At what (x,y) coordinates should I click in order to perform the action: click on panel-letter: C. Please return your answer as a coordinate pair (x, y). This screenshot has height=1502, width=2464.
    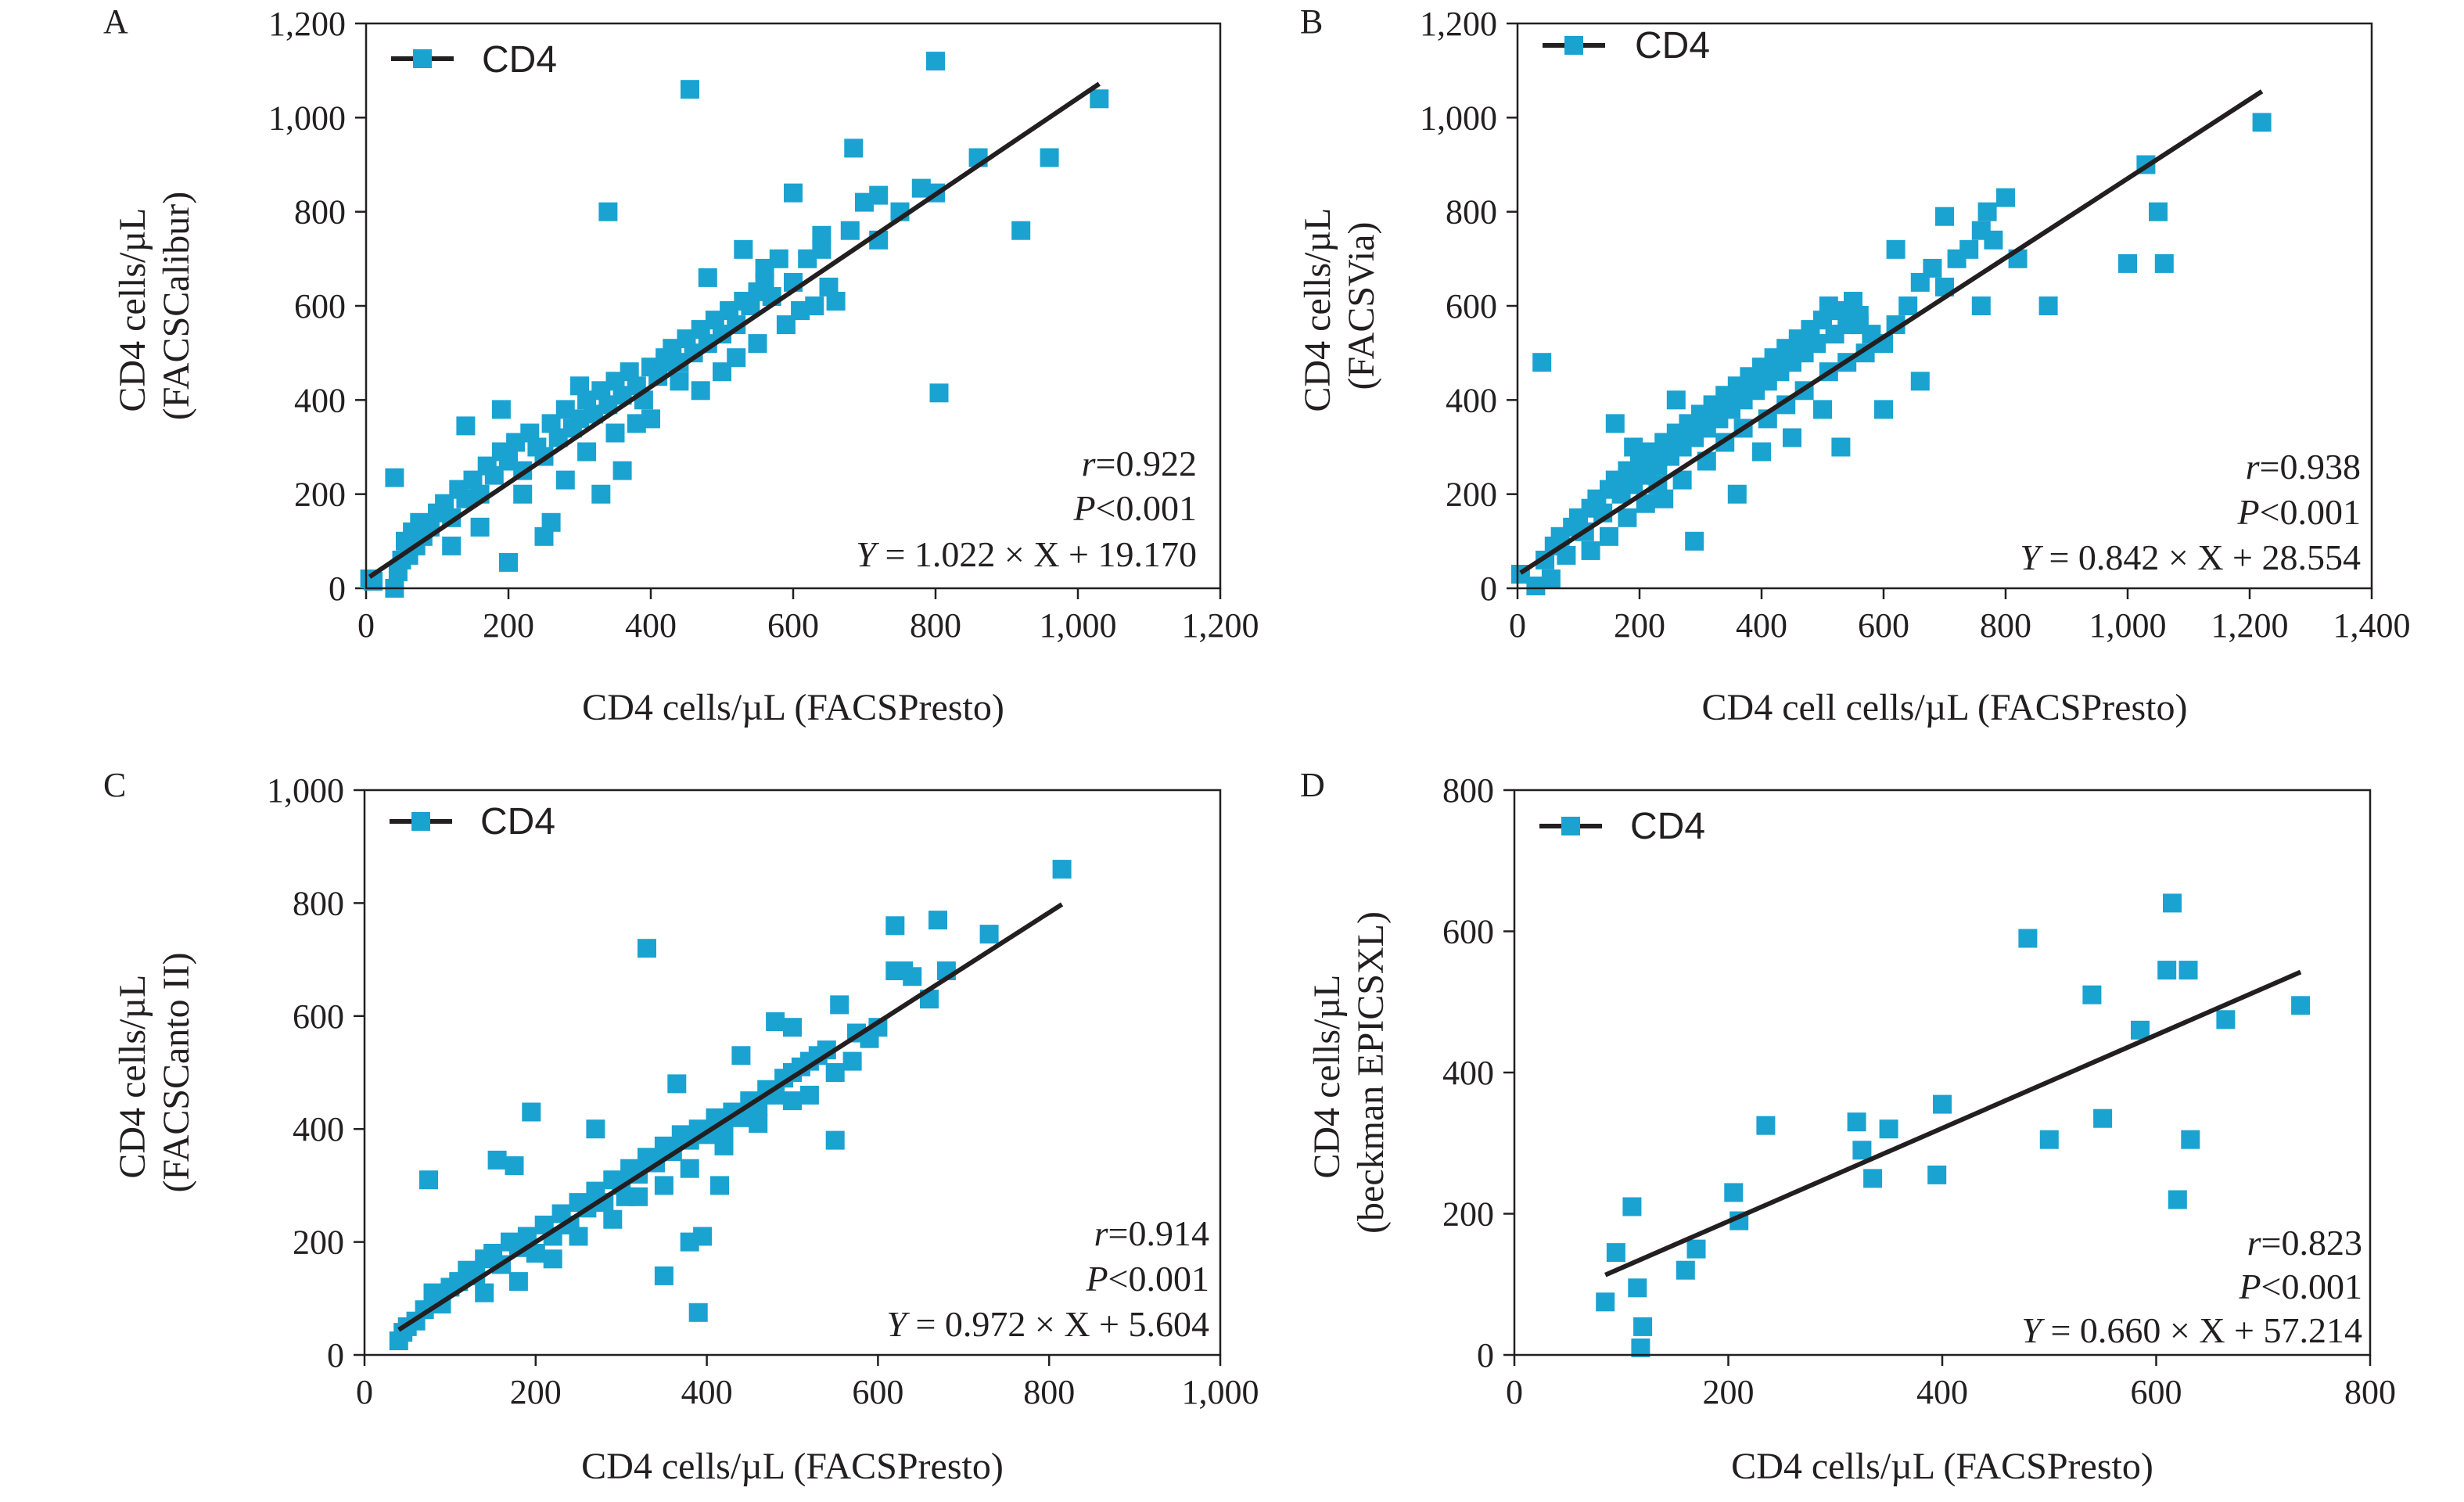
    Looking at the image, I should click on (114, 785).